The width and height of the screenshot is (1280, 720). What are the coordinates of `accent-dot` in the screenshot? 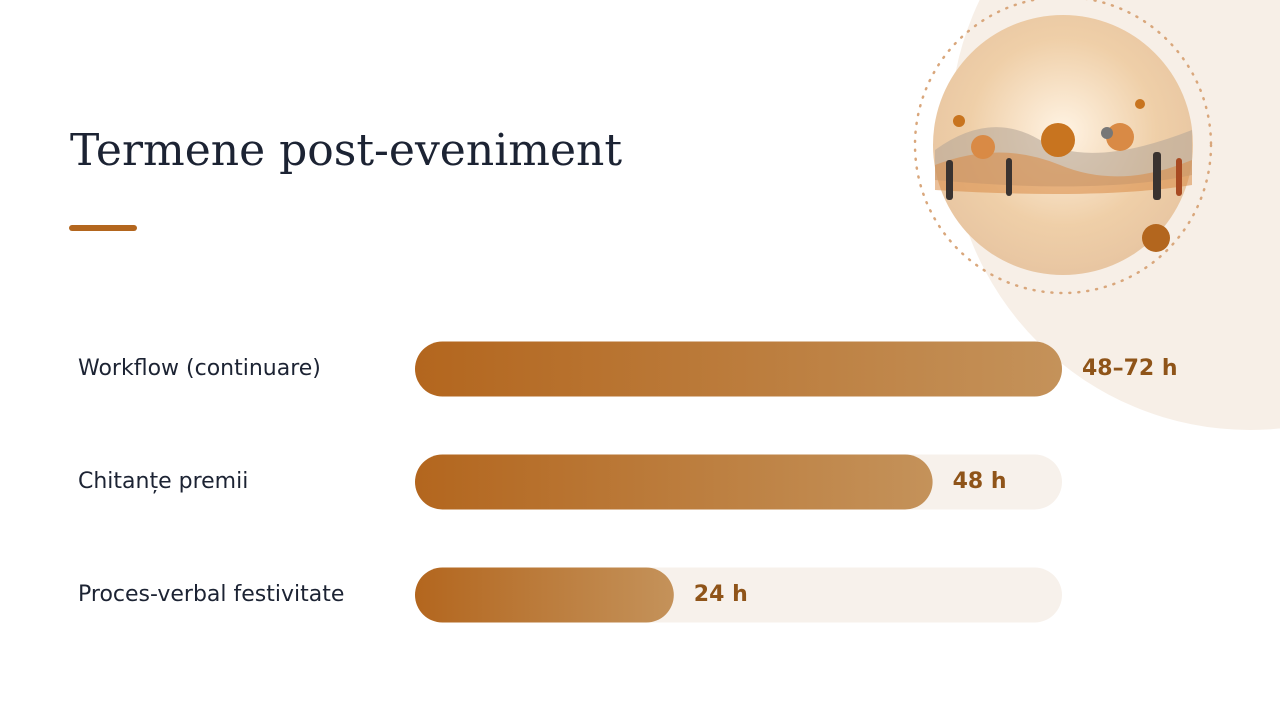 It's located at (1156, 238).